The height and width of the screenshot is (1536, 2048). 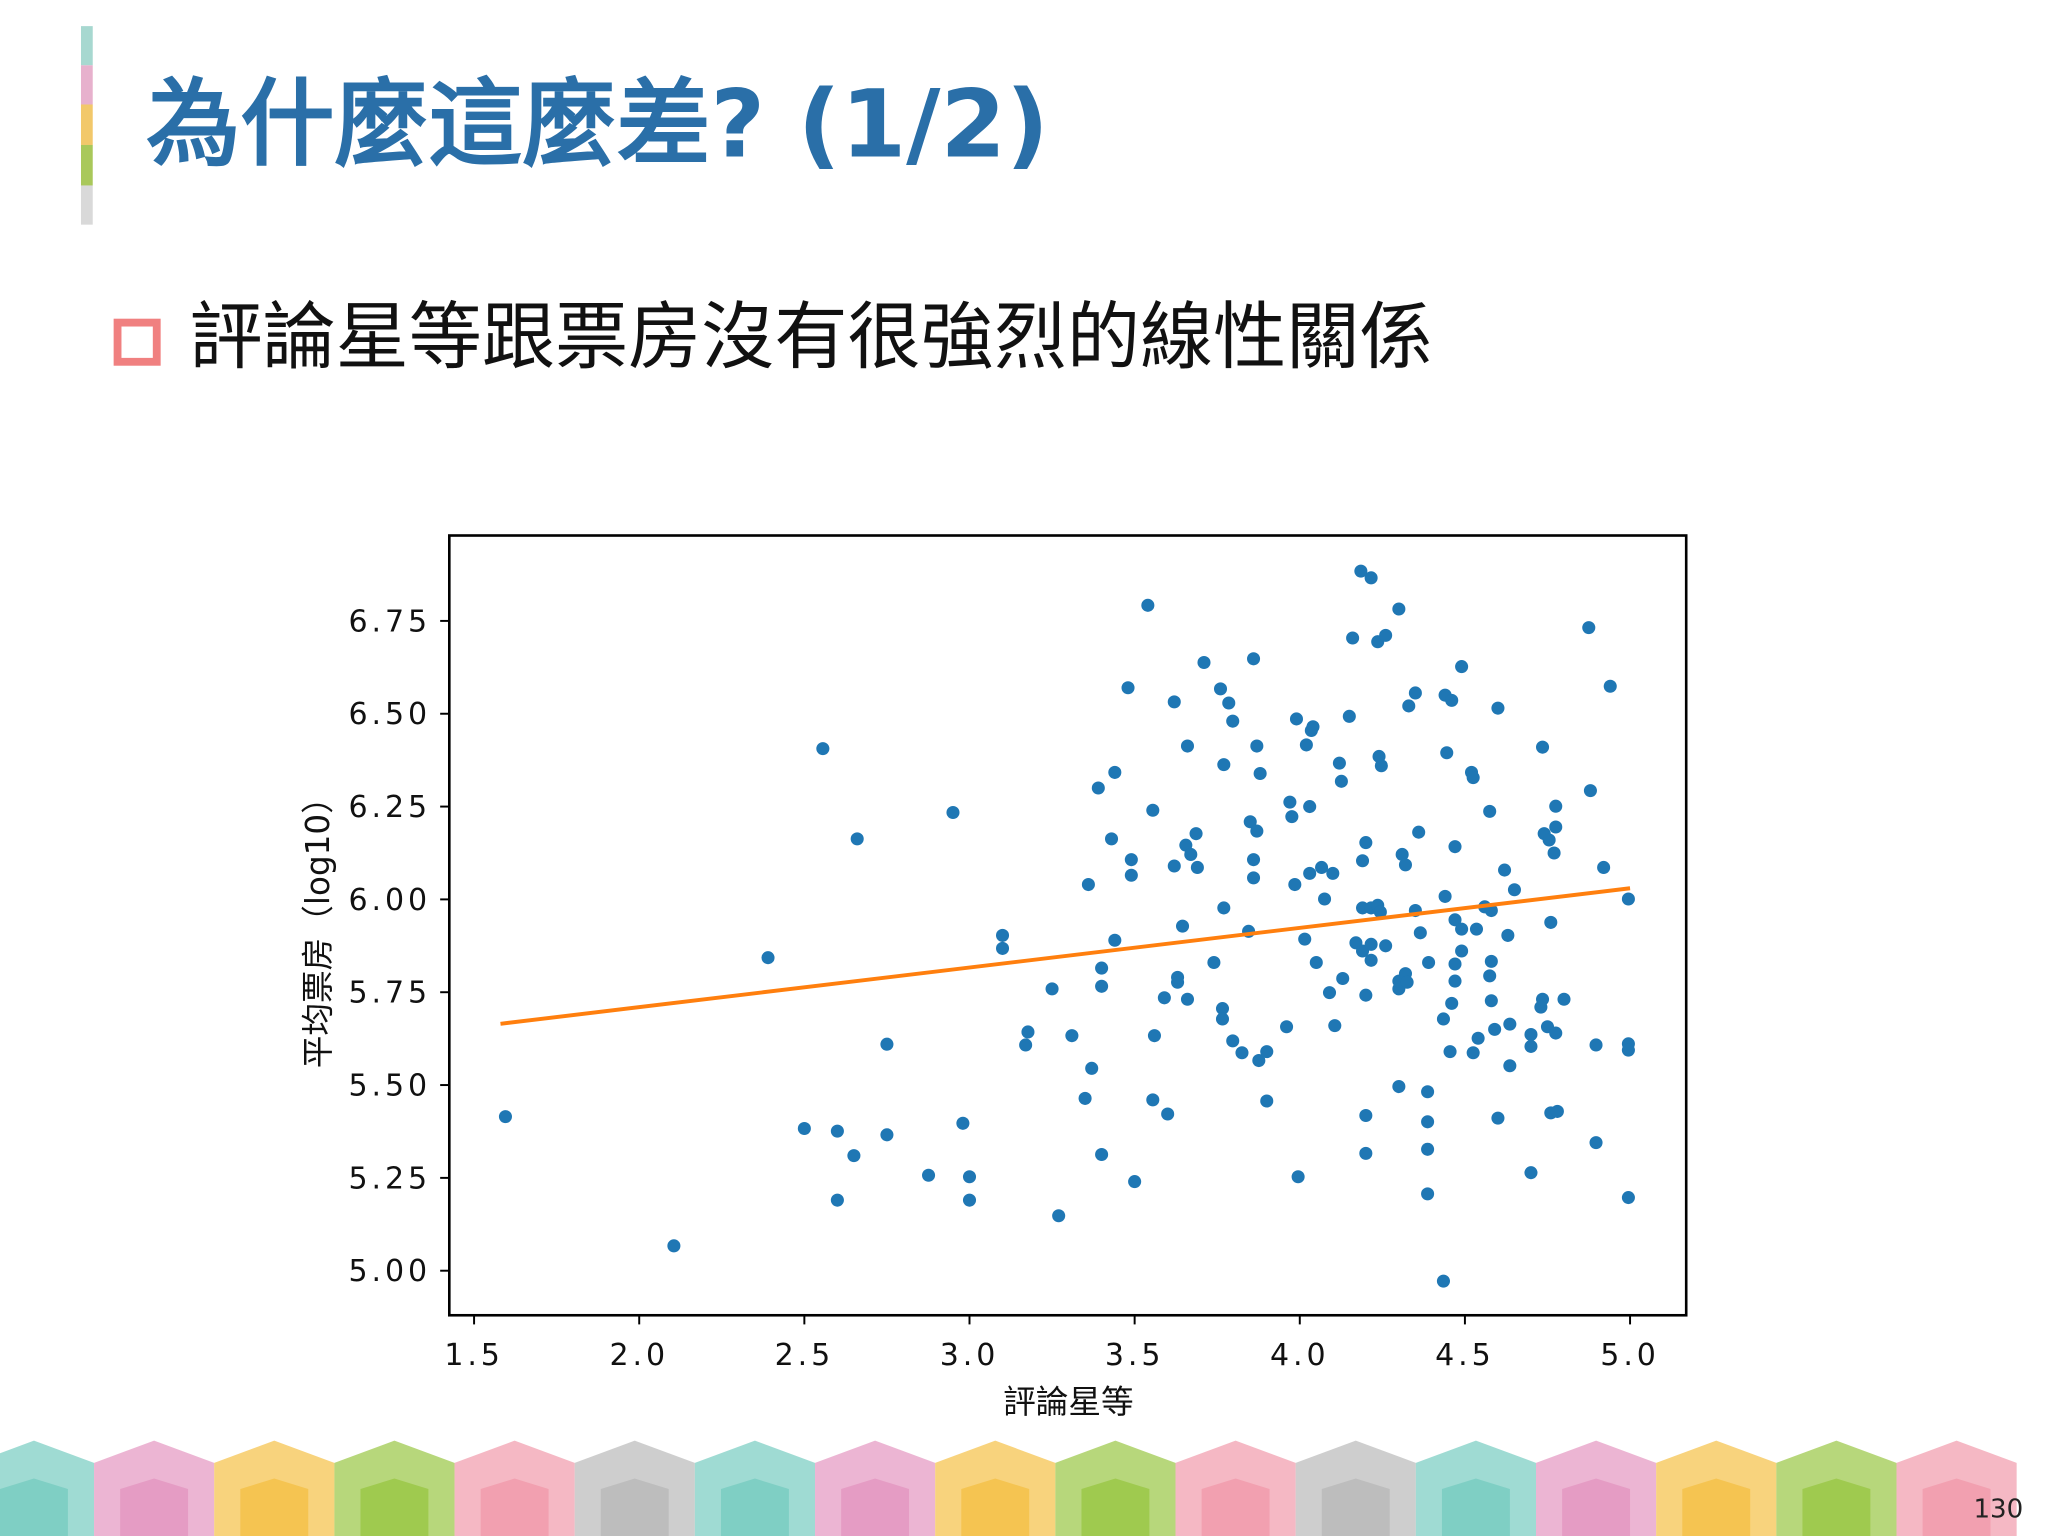 I want to click on page-number: 130, so click(x=1998, y=1510).